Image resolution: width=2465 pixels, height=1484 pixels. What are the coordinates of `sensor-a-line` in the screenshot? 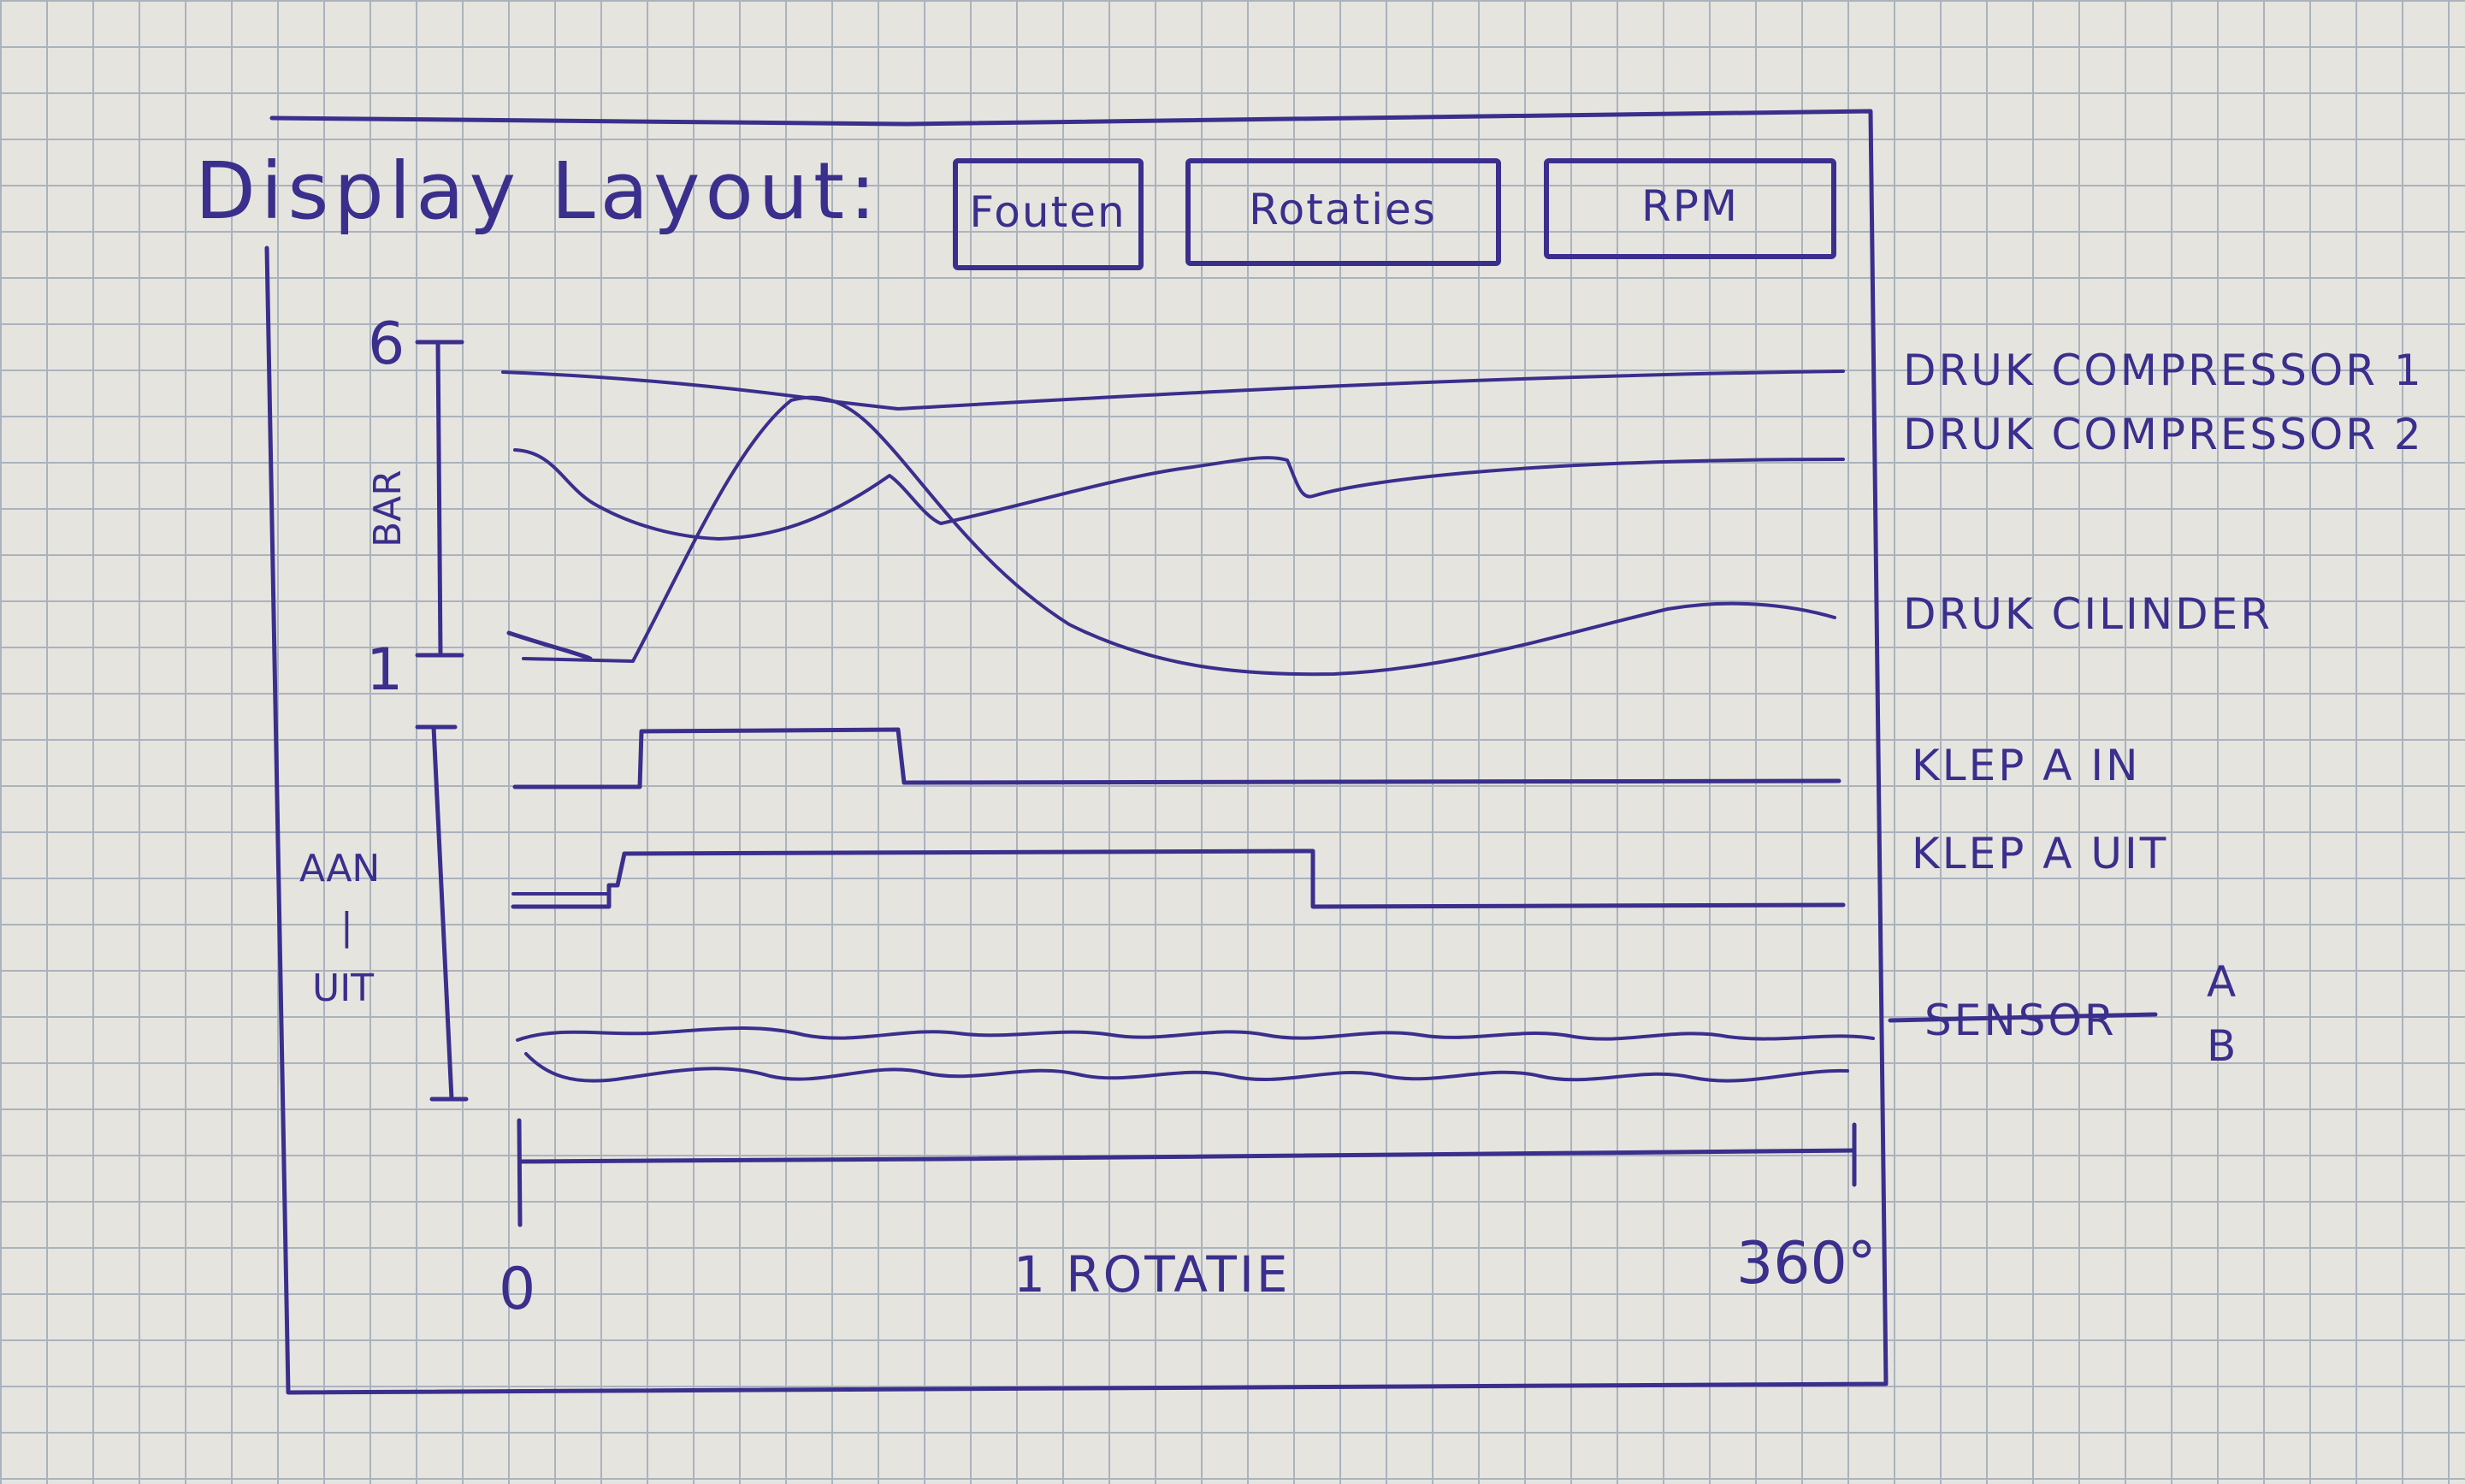 It's located at (1195, 1034).